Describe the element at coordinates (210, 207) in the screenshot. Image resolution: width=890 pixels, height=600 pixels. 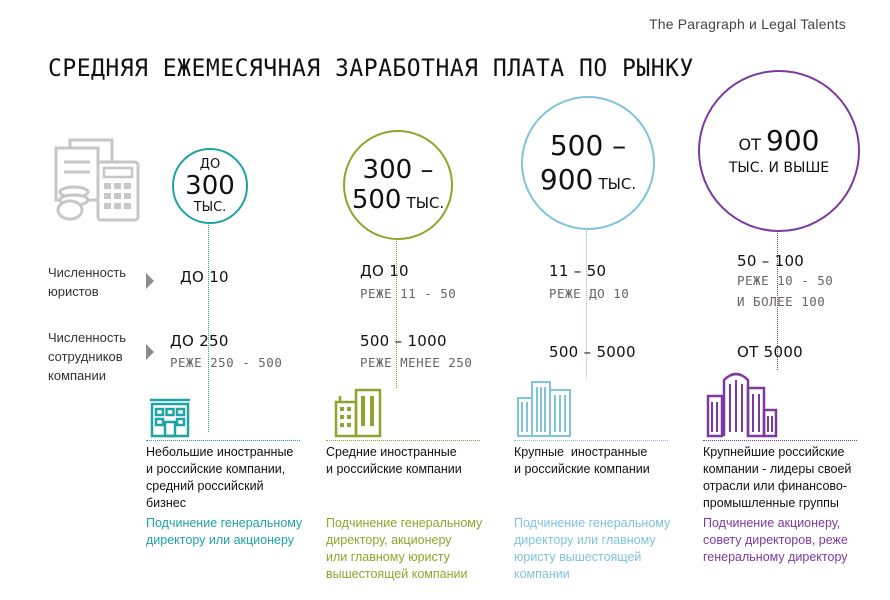
I see `salary-1-unit: ТЫС.` at that location.